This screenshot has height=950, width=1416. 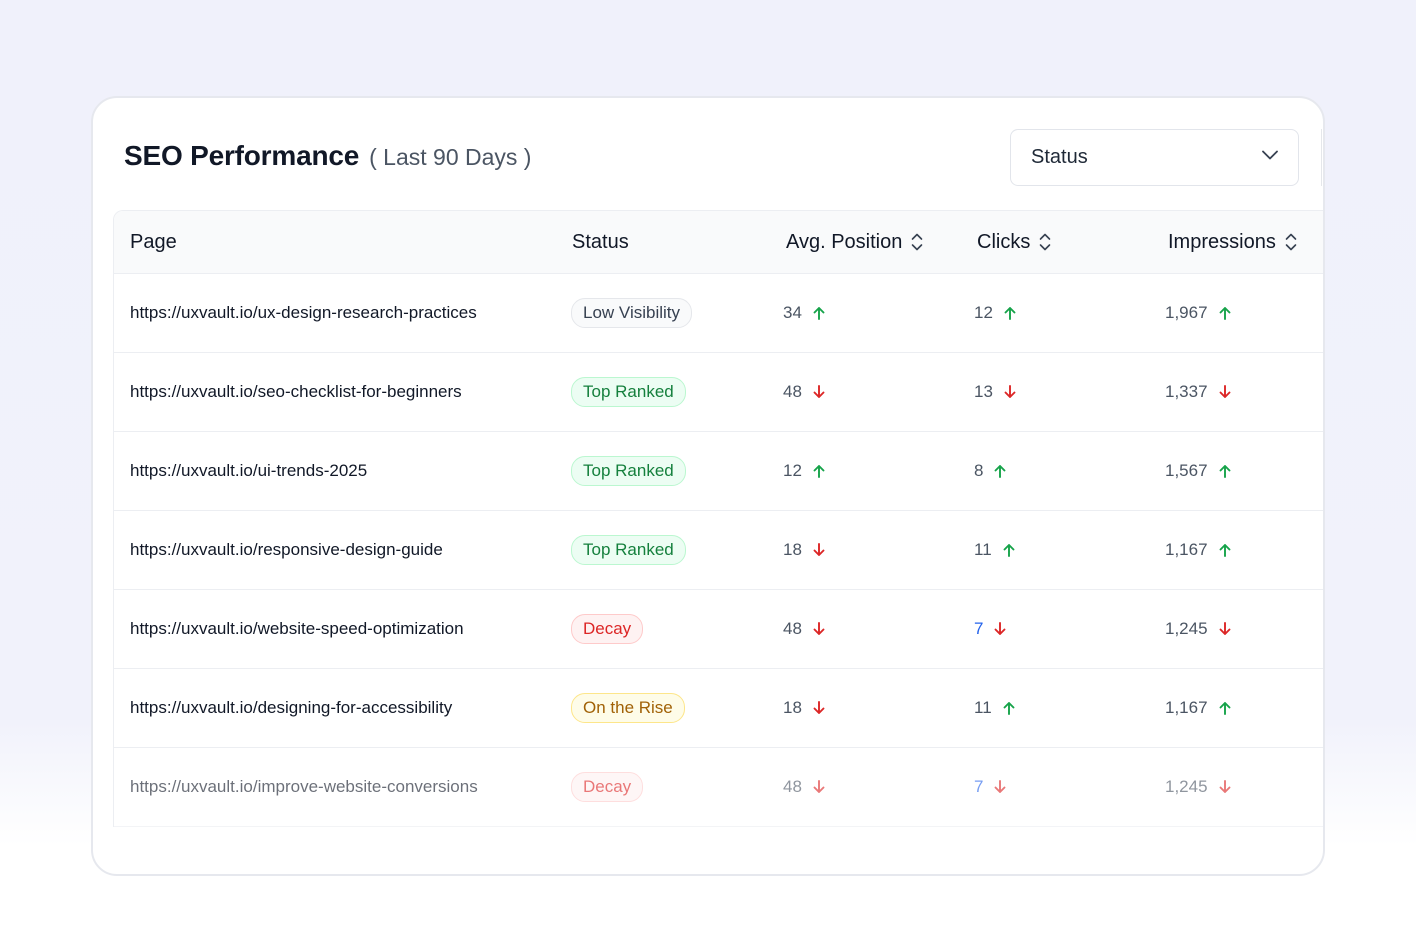 What do you see at coordinates (983, 312) in the screenshot?
I see `clicks-cell-value: 12` at bounding box center [983, 312].